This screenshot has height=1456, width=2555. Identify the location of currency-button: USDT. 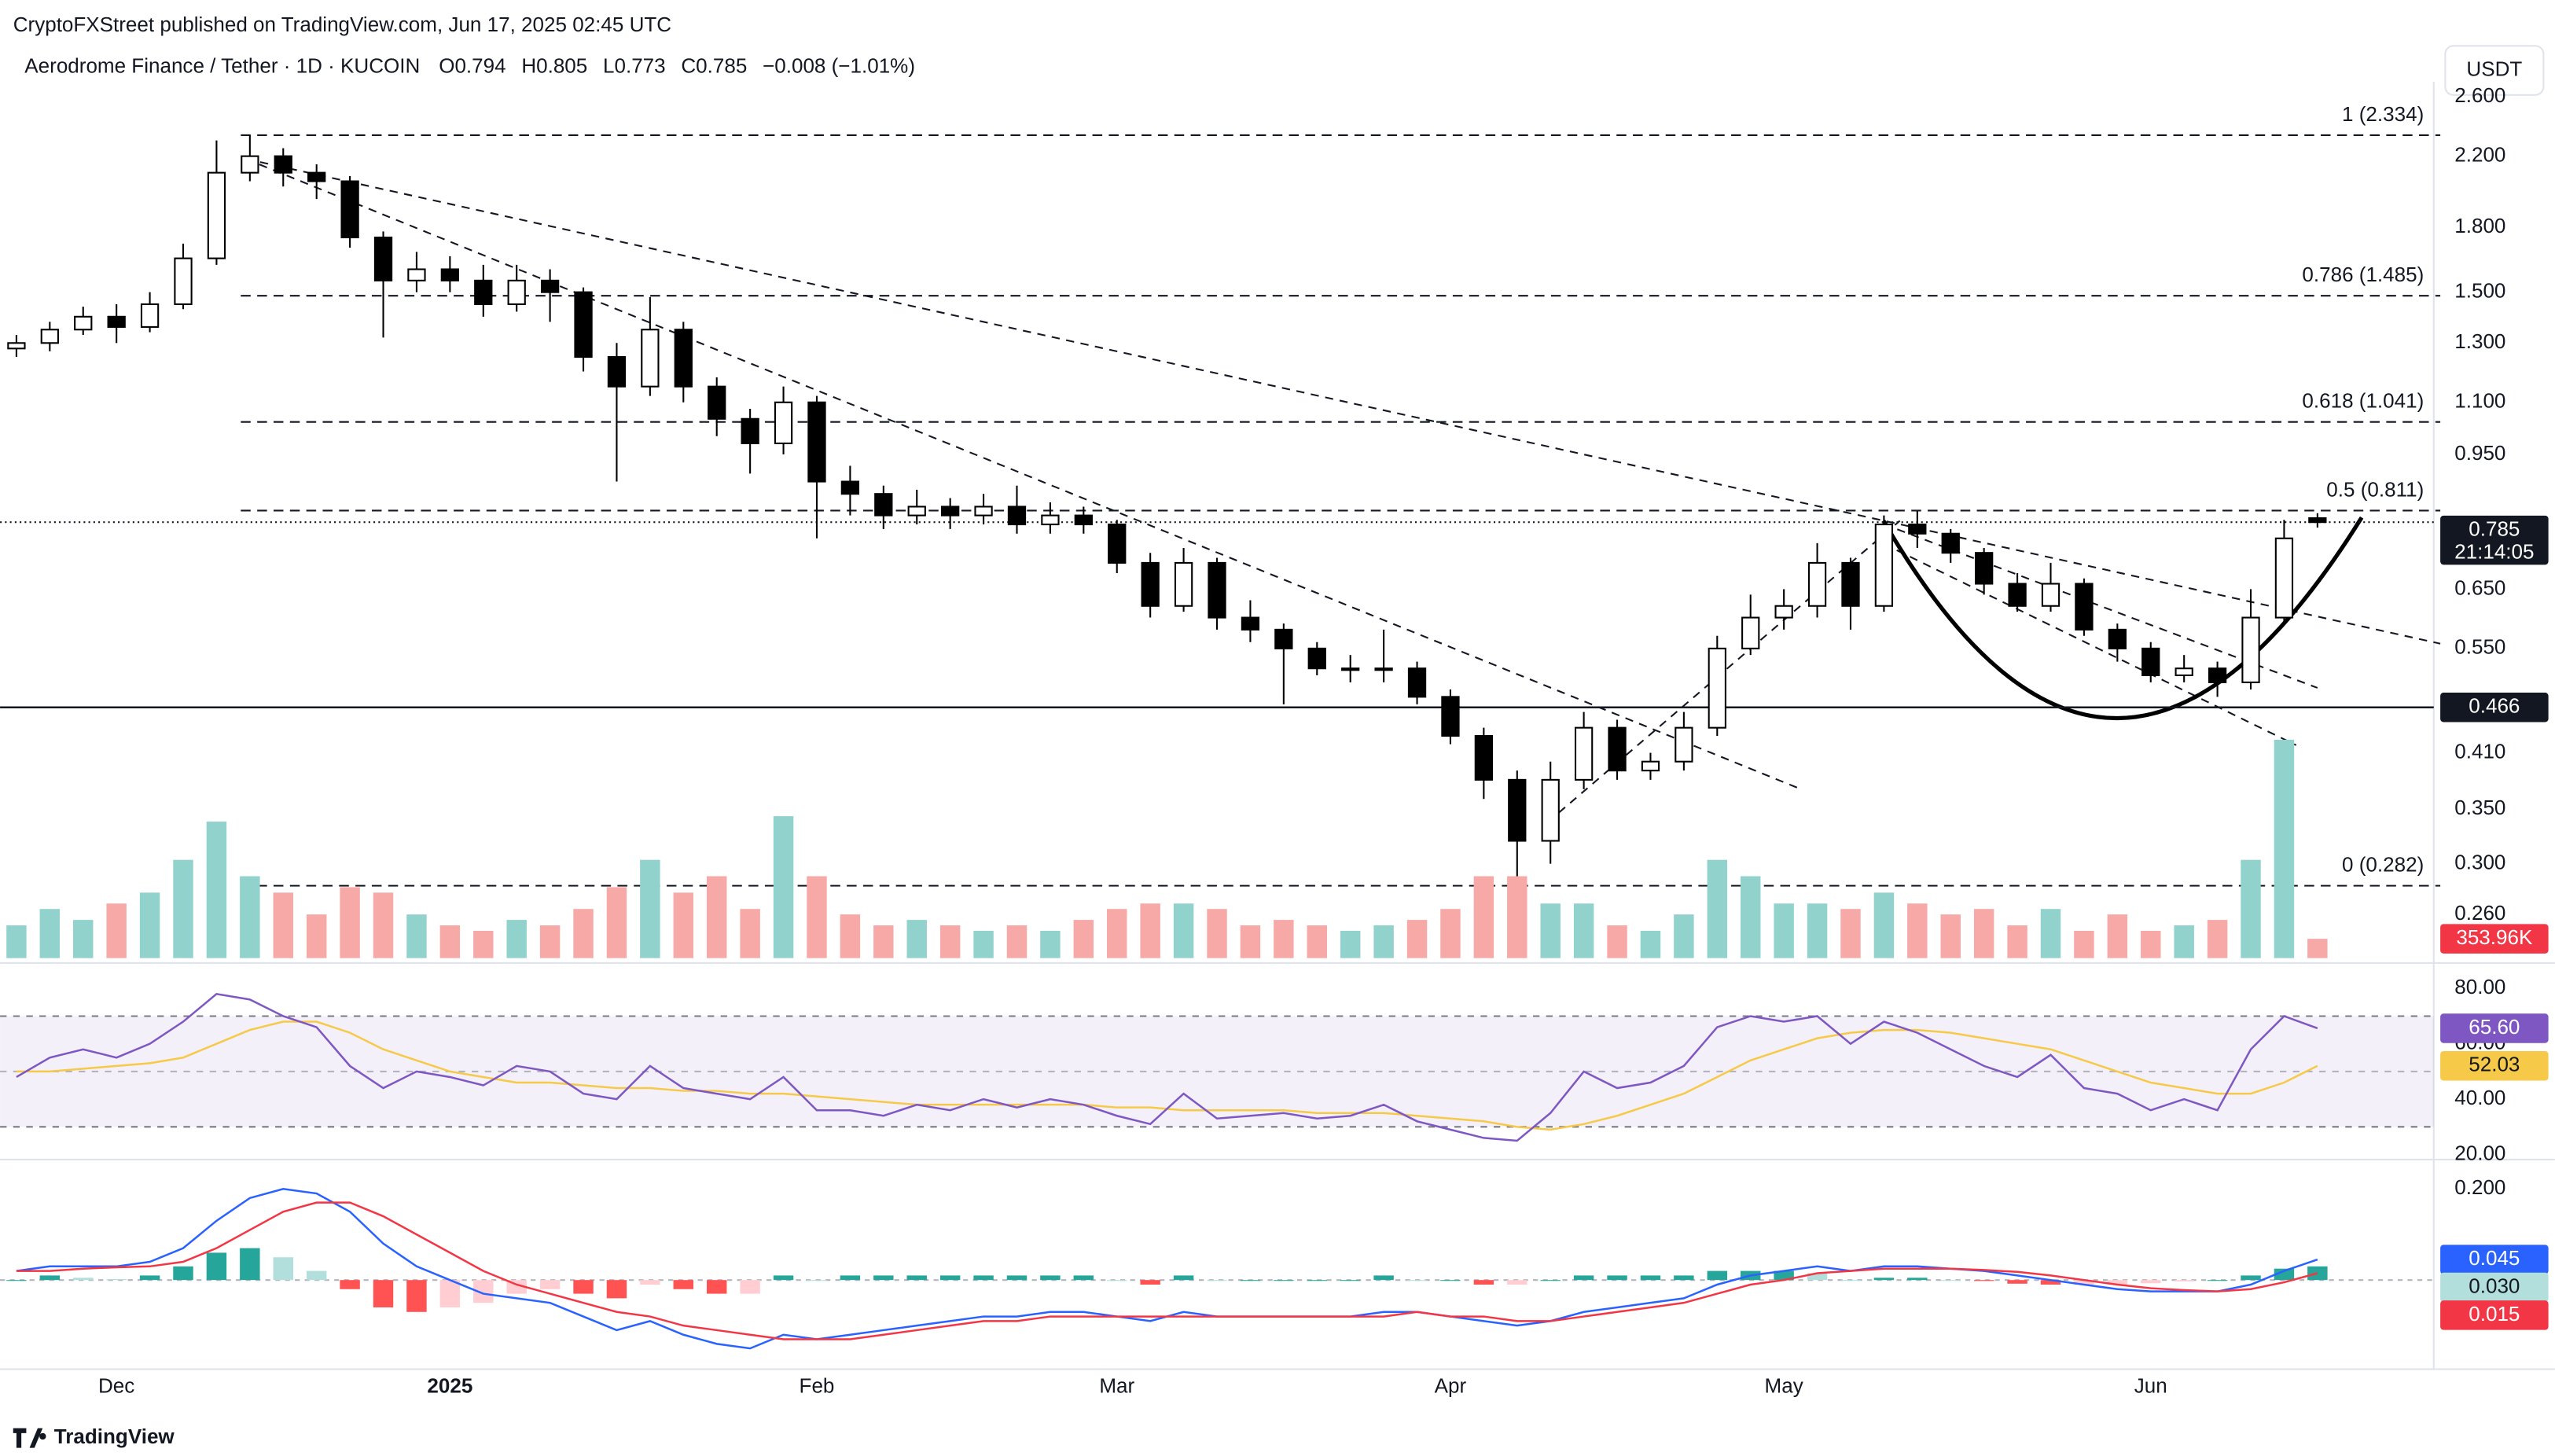
(2495, 70).